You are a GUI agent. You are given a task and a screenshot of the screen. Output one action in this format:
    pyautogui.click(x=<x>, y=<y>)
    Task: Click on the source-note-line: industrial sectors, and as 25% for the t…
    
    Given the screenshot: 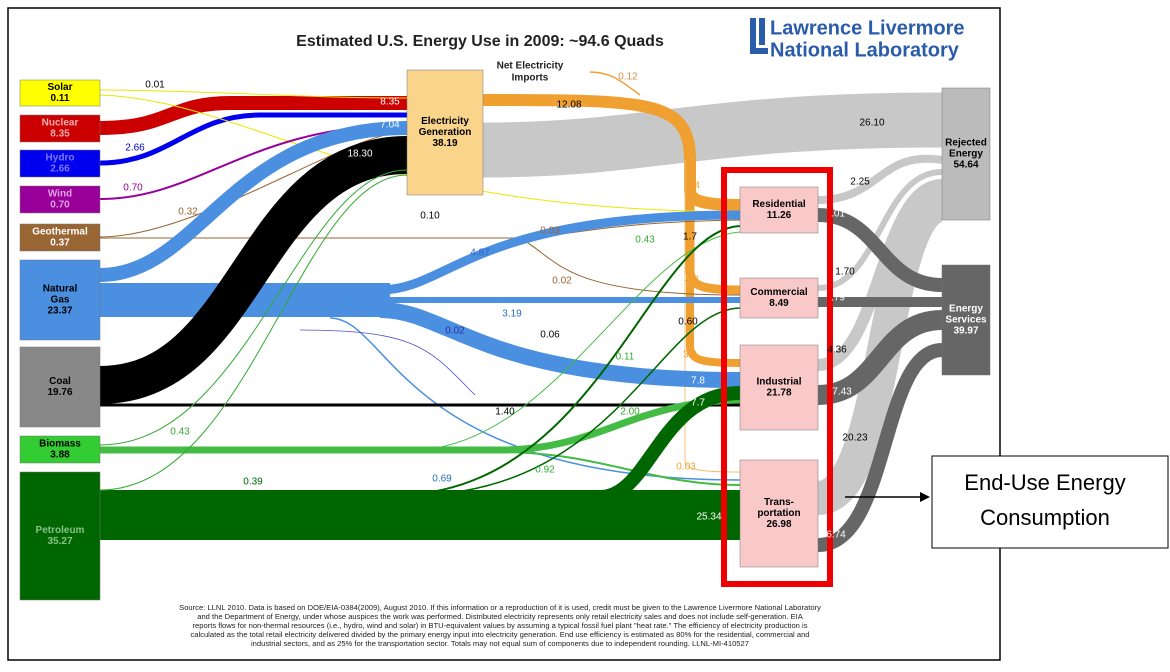 What is the action you would take?
    pyautogui.click(x=500, y=643)
    